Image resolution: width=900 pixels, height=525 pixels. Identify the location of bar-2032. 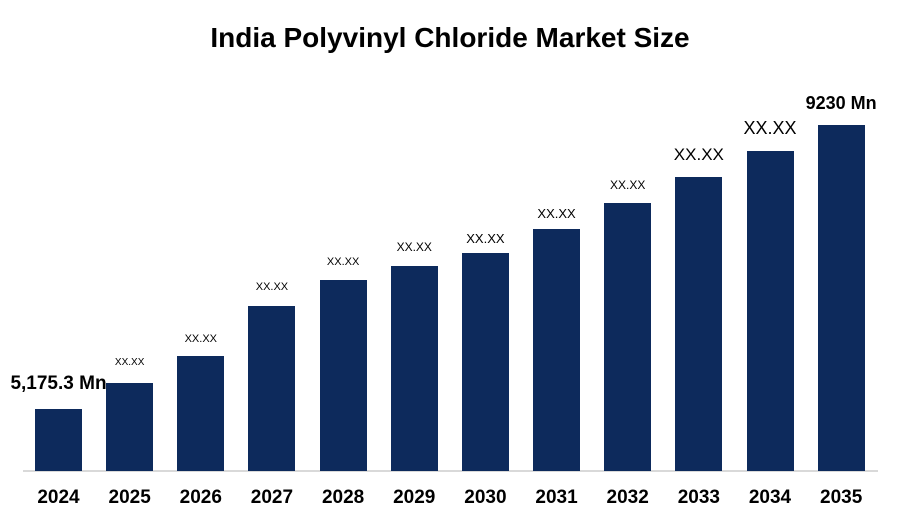
(628, 337).